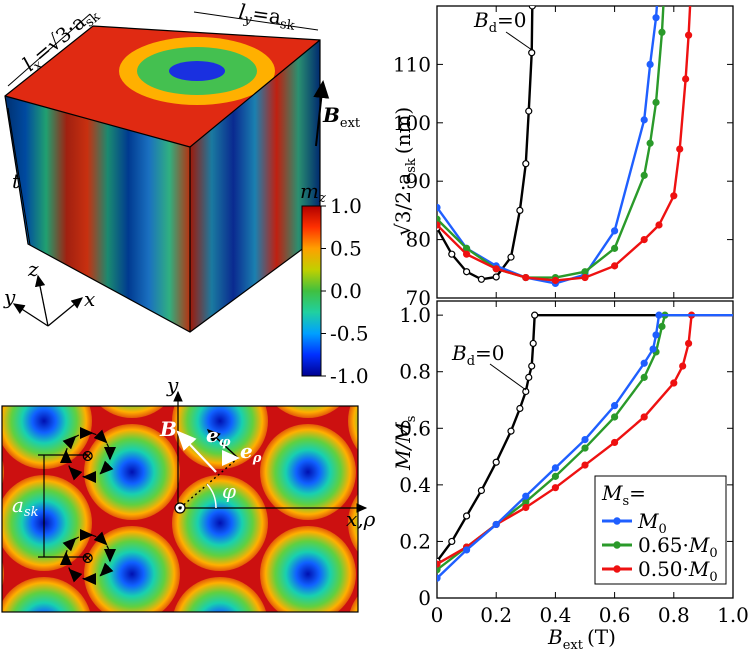  I want to click on bext-label: Bext, so click(341, 117).